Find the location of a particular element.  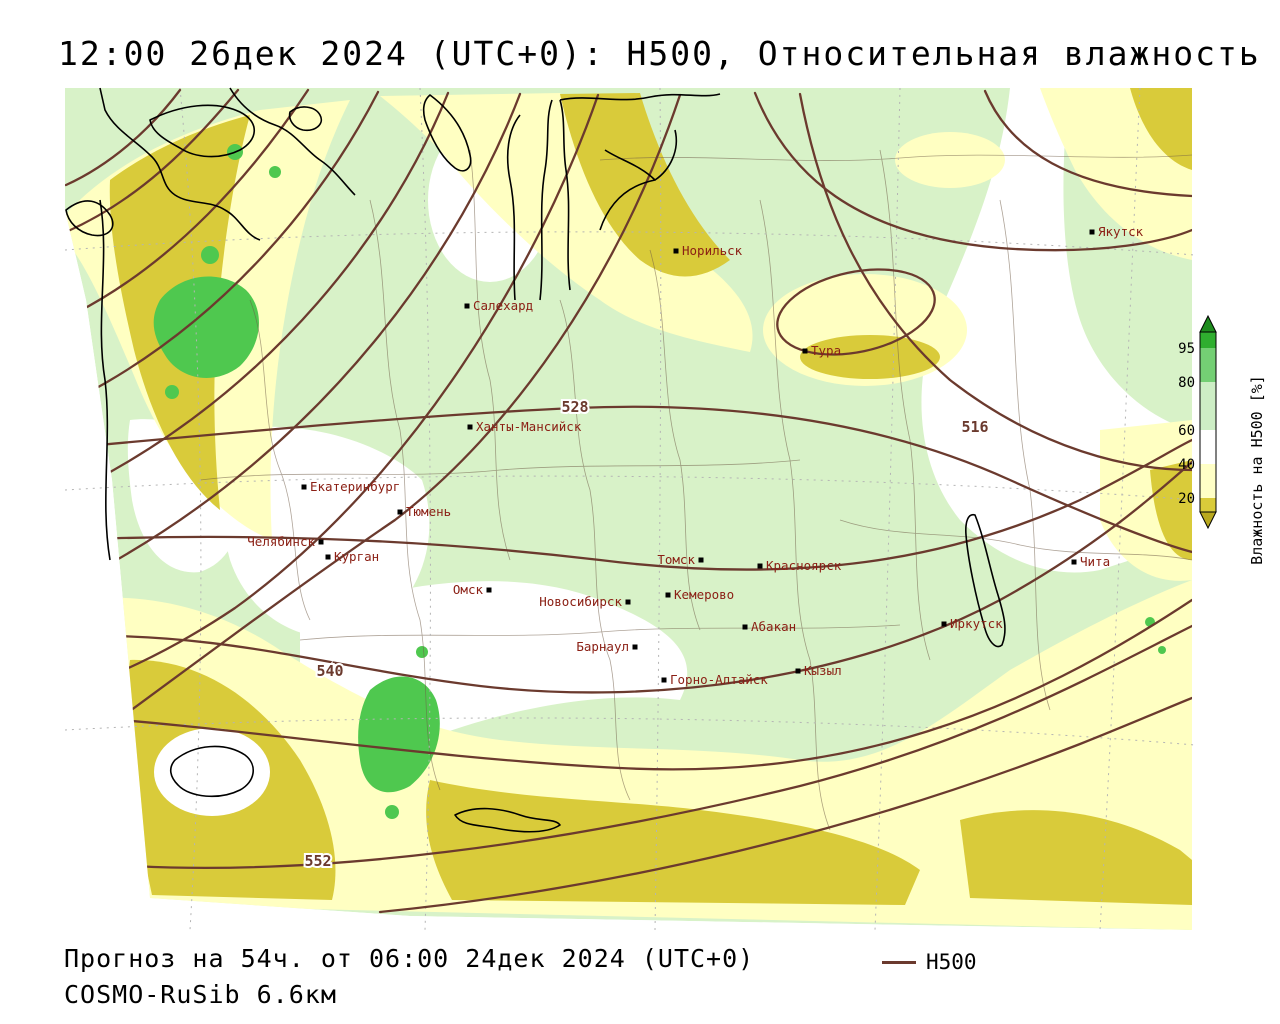

city: Горно-Алтайск is located at coordinates (714, 679).